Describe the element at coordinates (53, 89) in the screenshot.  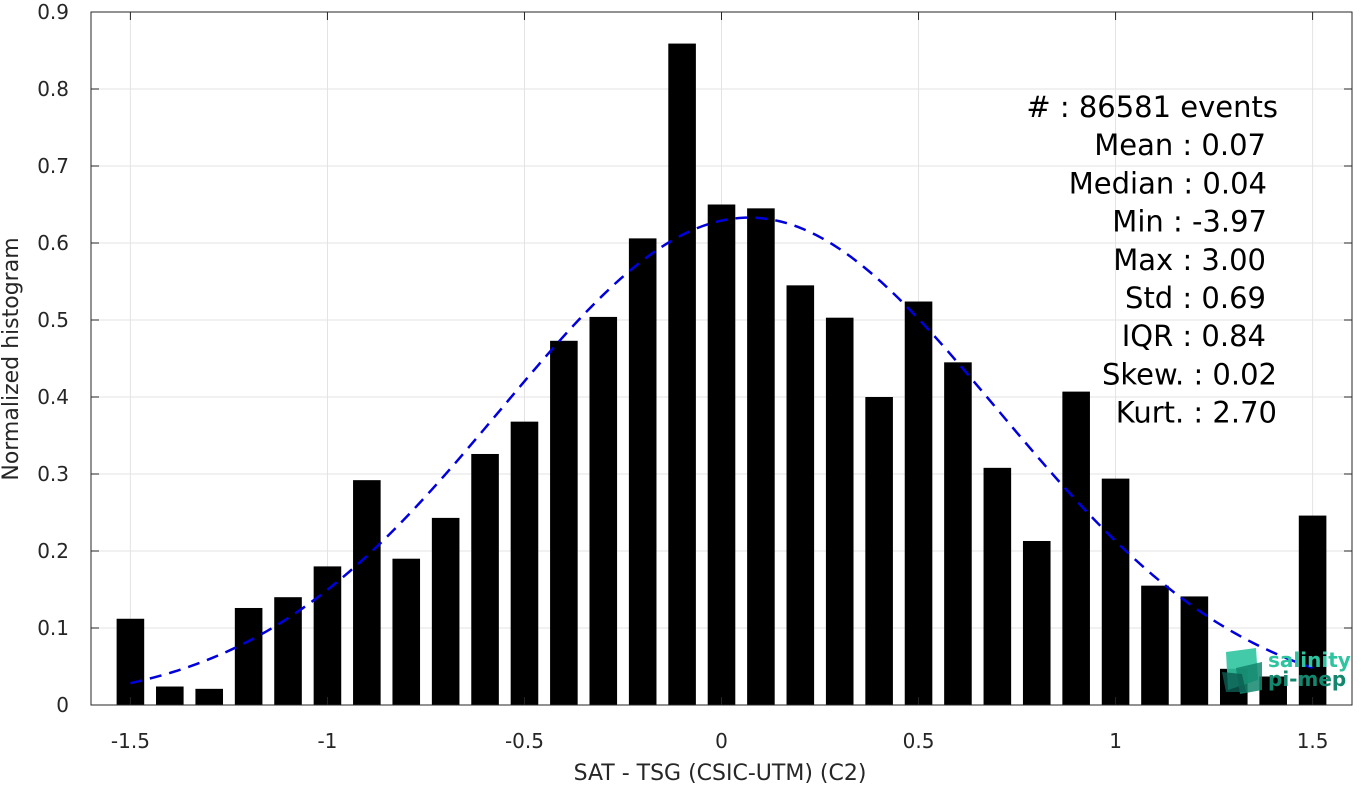
I see `y-tick-label: 0.8` at that location.